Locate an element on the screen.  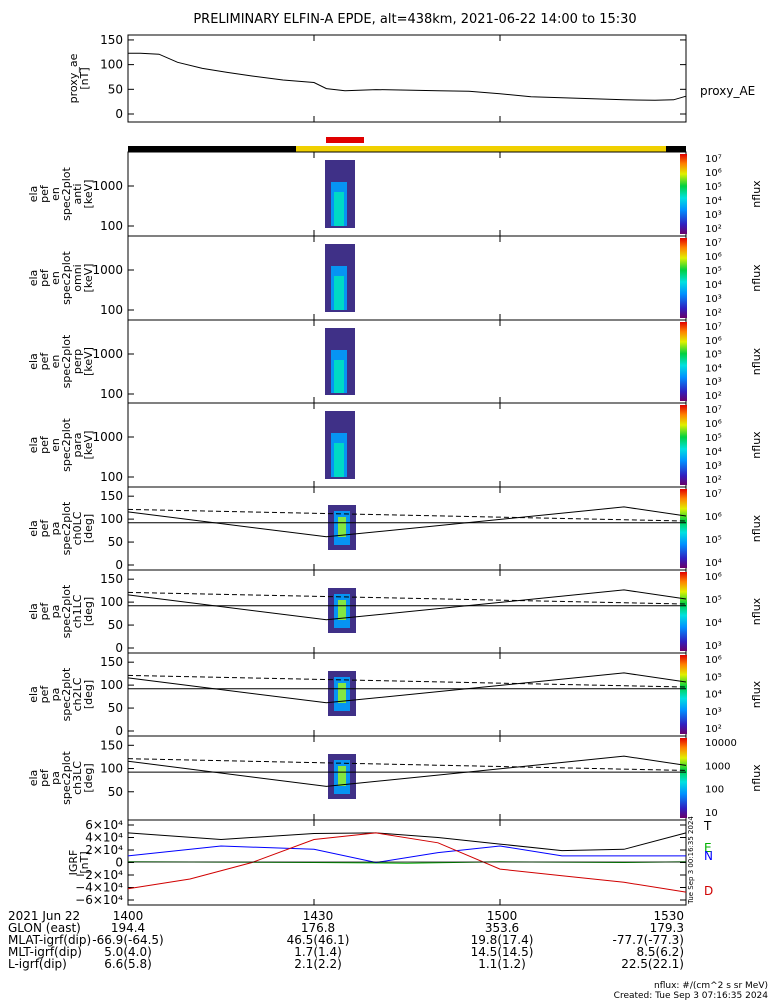
xaxis-row-label: 2021 Jun 22 is located at coordinates (44, 916).